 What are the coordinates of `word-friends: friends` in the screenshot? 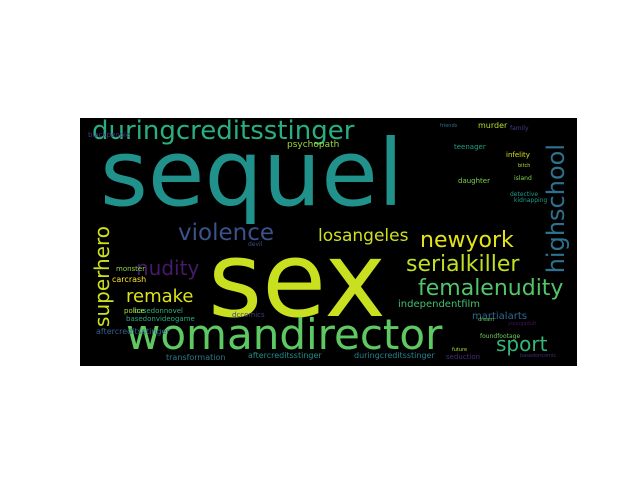 It's located at (449, 126).